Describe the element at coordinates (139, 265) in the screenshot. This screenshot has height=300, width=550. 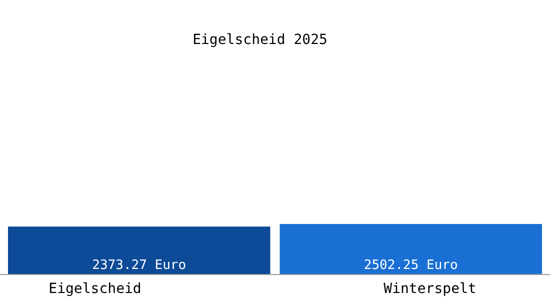
I see `data-label: 2373.27 Euro` at that location.